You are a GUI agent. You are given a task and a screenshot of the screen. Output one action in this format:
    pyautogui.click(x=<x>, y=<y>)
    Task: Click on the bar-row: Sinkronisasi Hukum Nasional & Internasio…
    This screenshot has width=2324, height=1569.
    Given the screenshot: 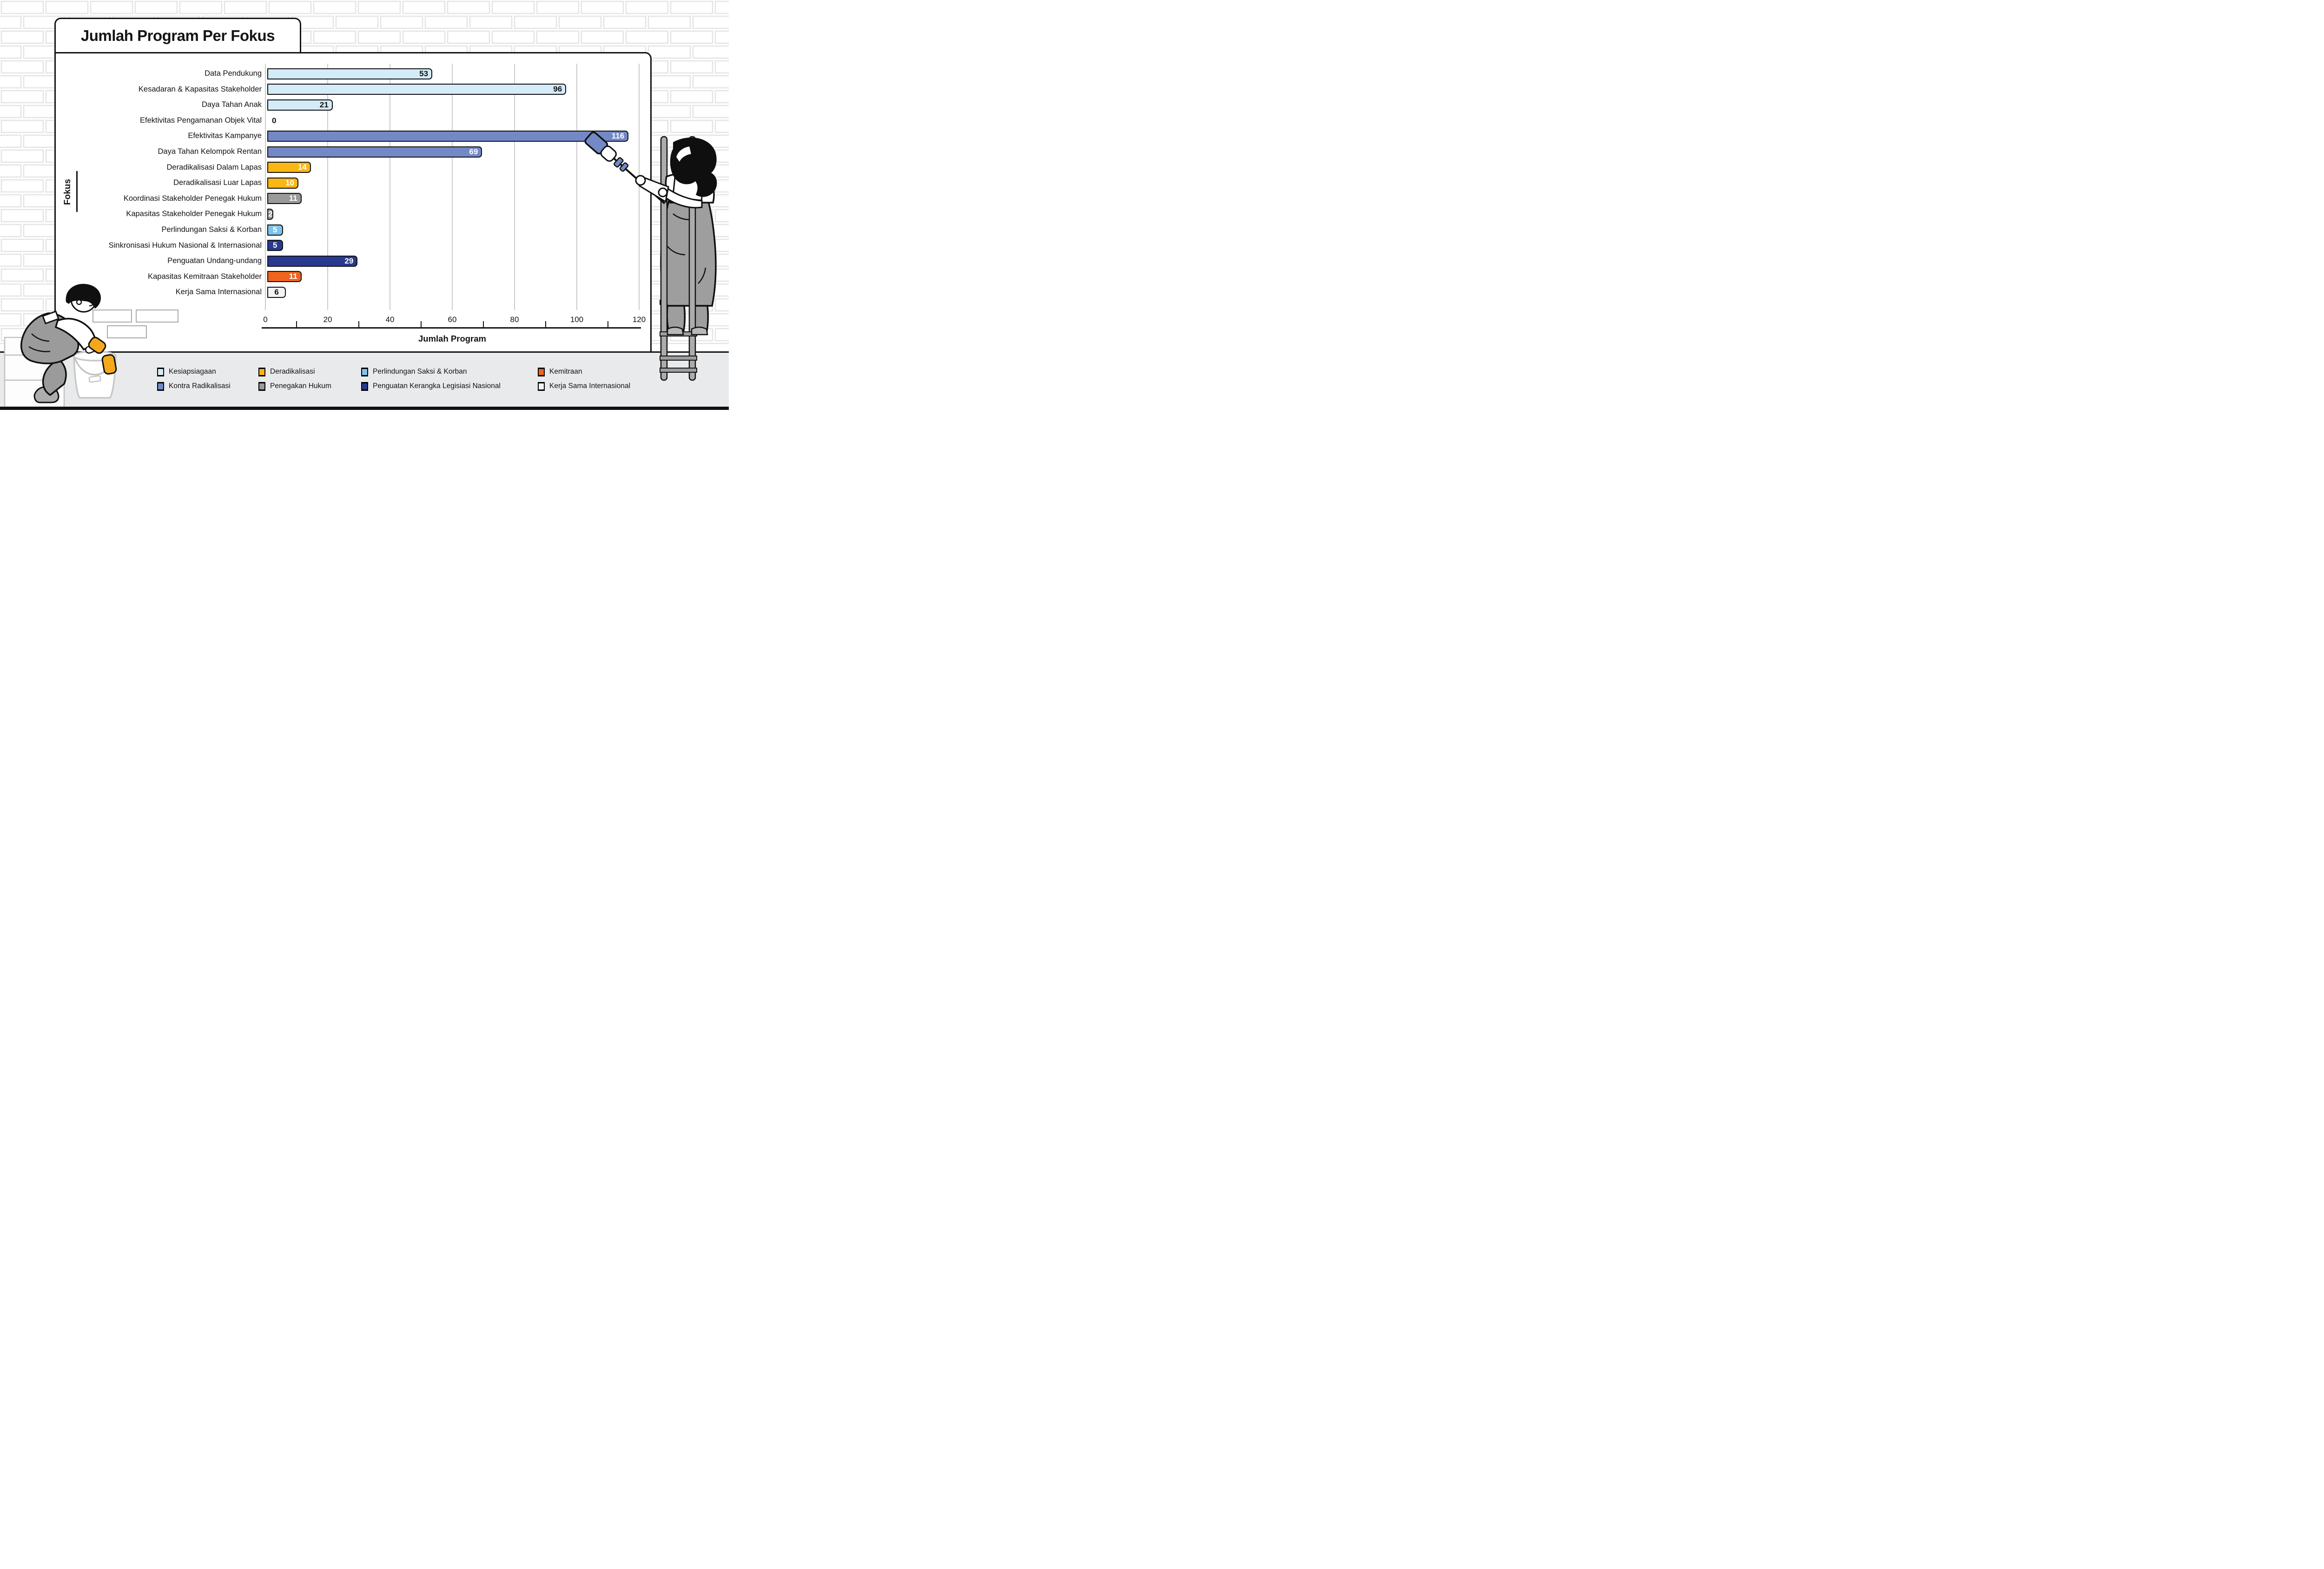 What is the action you would take?
    pyautogui.click(x=353, y=246)
    